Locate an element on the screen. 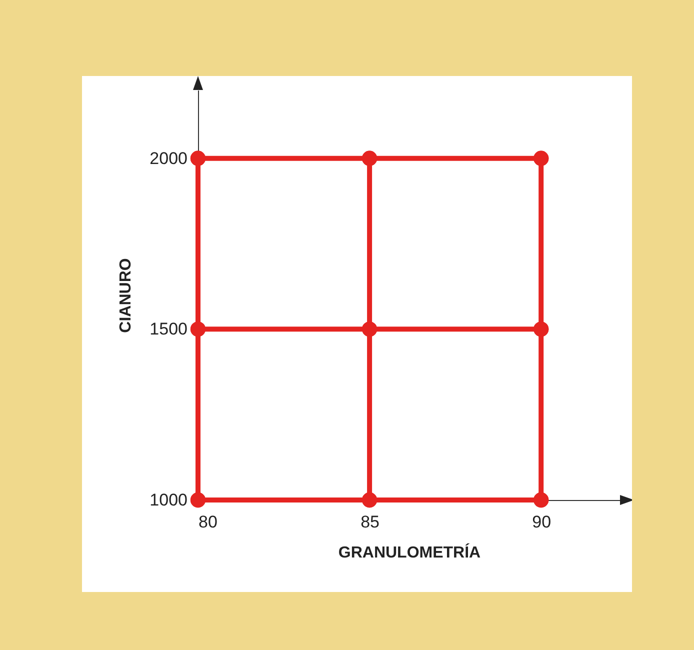 This screenshot has width=694, height=650. y-tick-label: 1000 is located at coordinates (169, 500).